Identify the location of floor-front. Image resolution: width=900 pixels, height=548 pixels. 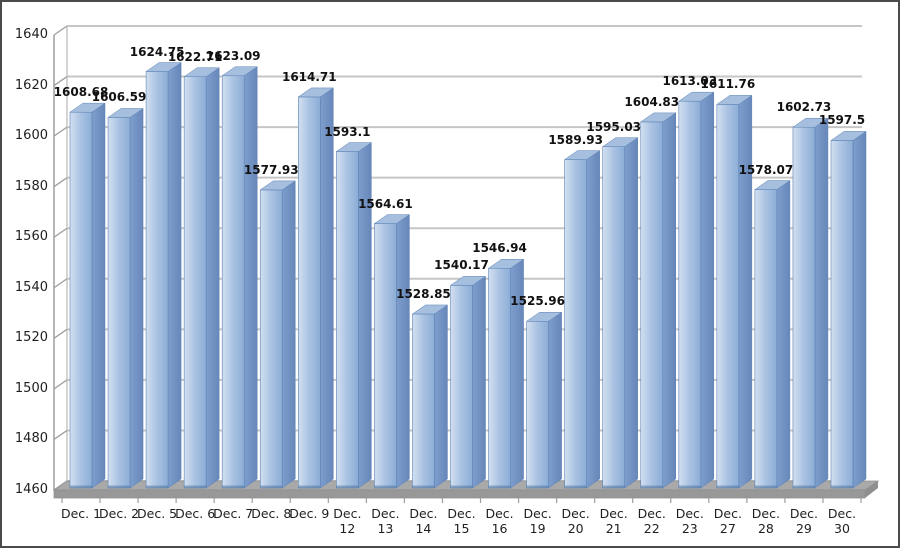
(459, 494).